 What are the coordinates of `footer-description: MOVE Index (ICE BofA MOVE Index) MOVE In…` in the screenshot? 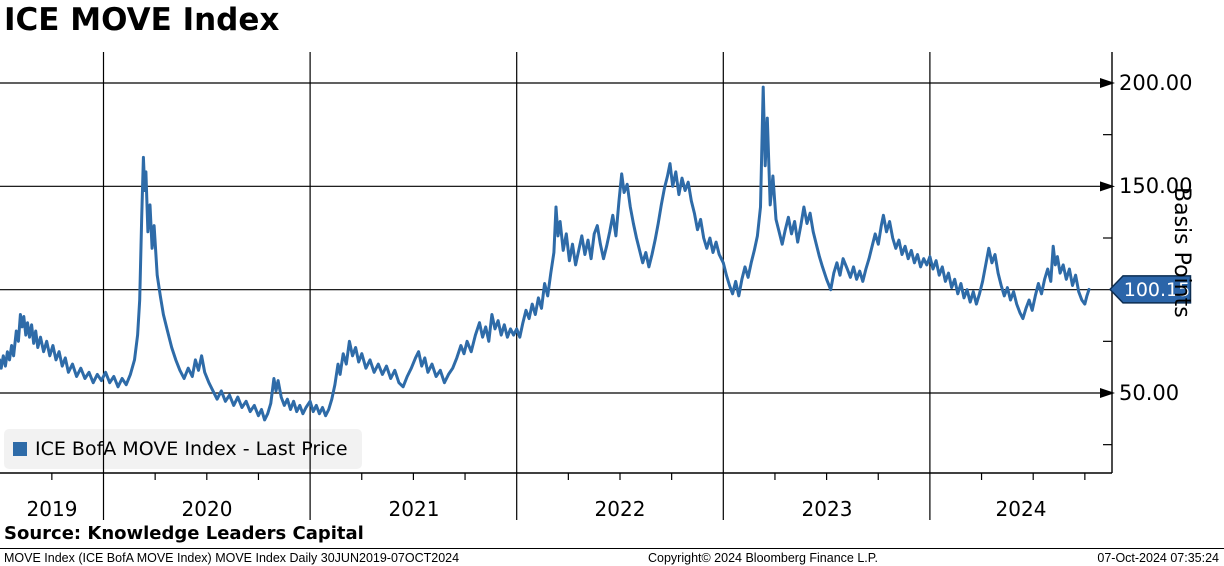 It's located at (232, 558).